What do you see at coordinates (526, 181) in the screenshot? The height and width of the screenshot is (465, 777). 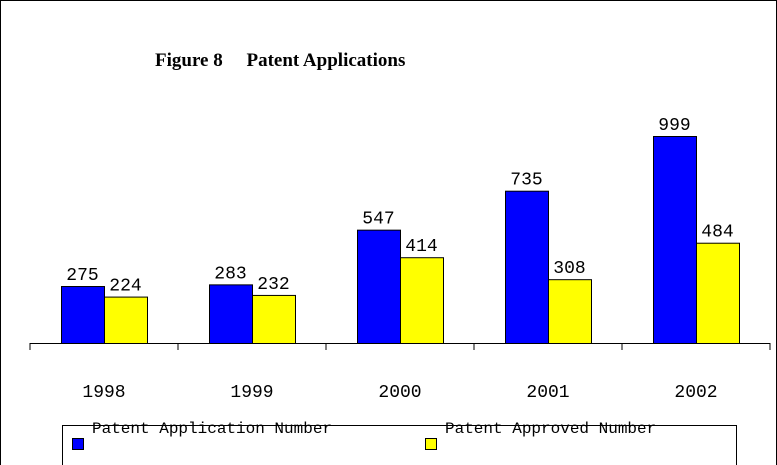 I see `data-label: 735` at bounding box center [526, 181].